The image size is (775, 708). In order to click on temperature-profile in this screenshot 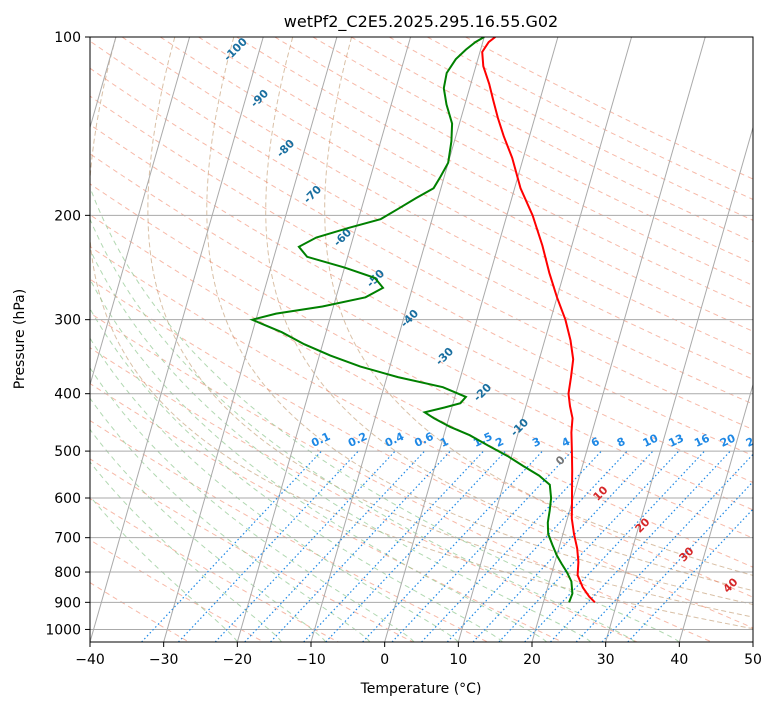, I will do `click(538, 320)`.